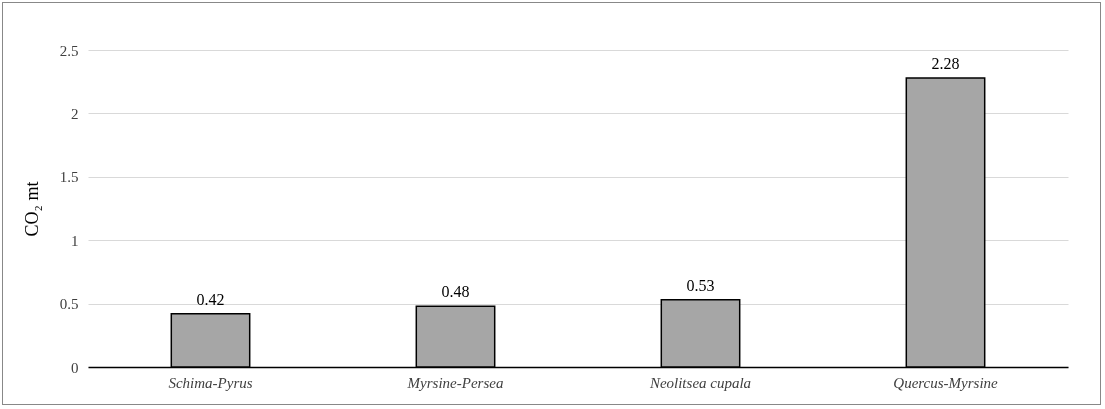 Image resolution: width=1105 pixels, height=409 pixels. I want to click on data-label: 0.48, so click(455, 292).